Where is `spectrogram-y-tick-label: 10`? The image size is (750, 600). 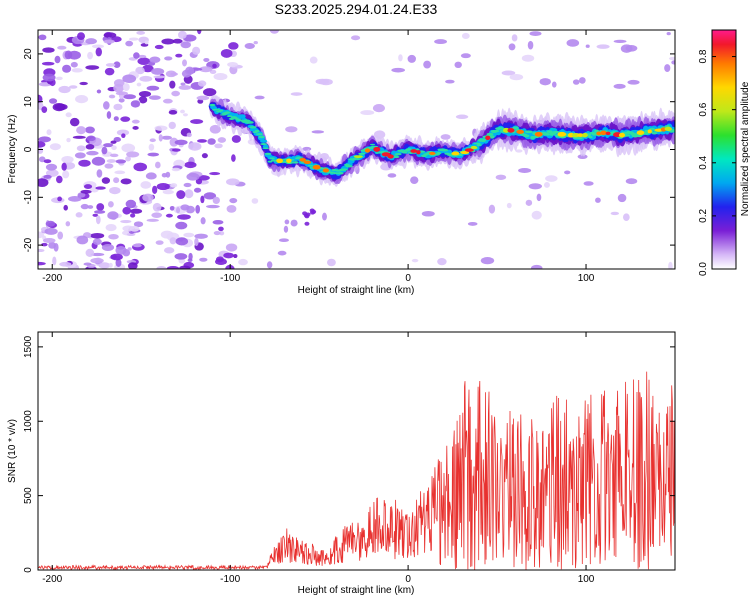 spectrogram-y-tick-label: 10 is located at coordinates (28, 102).